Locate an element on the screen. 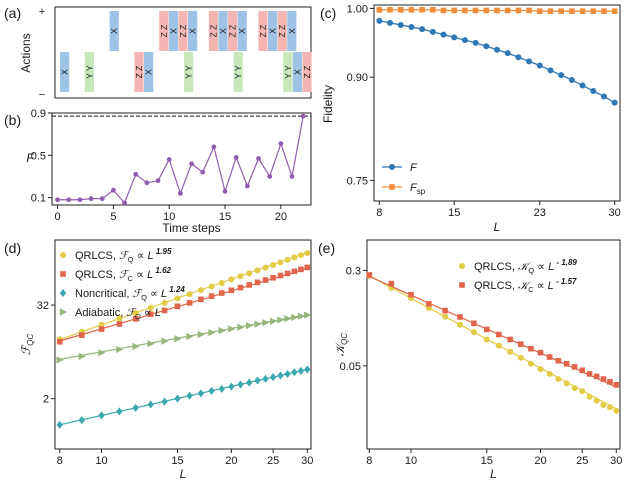  y-axis-label: Fidelity is located at coordinates (328, 104).